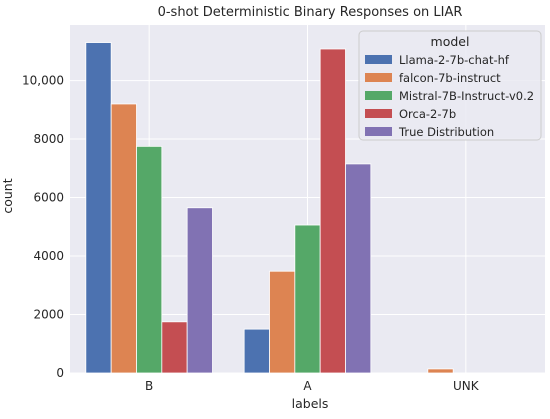 The image size is (550, 419). What do you see at coordinates (446, 132) in the screenshot?
I see `legend-label: True Distribution` at bounding box center [446, 132].